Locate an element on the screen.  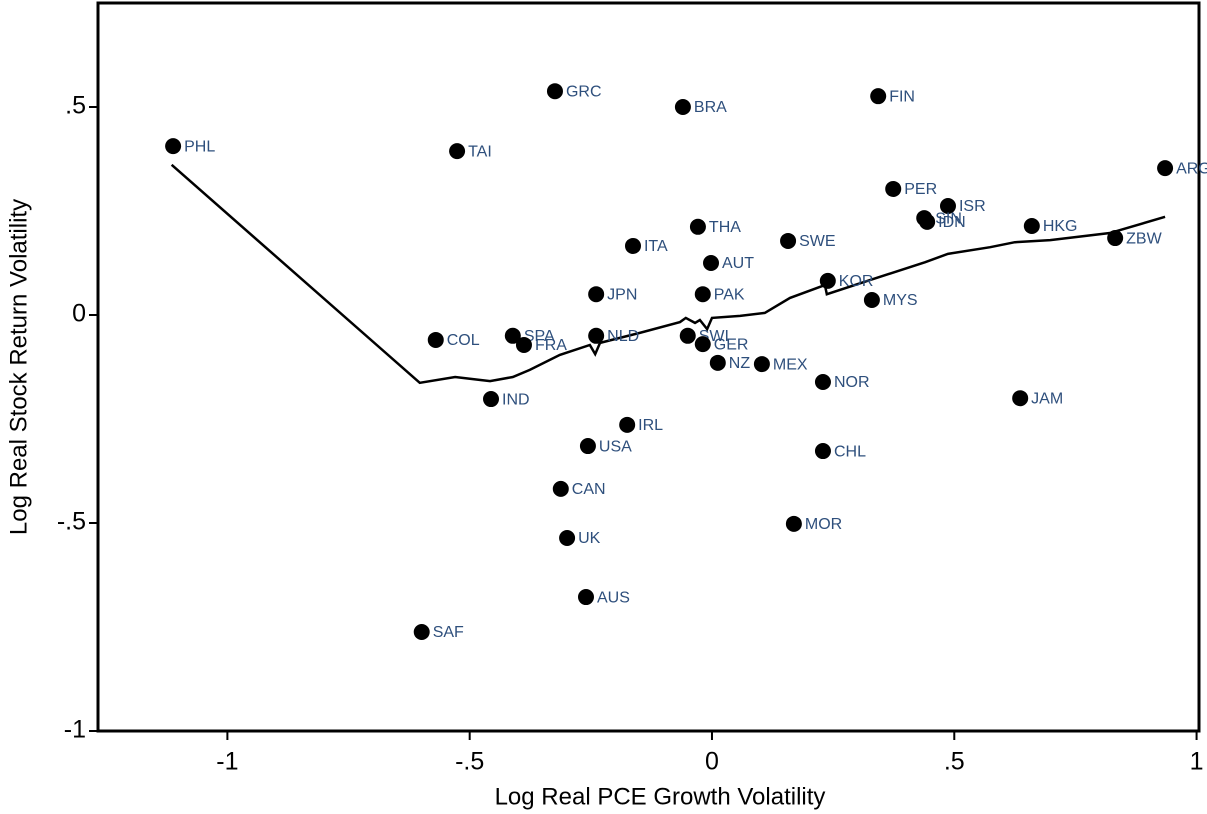
x-tick-label: -1 is located at coordinates (227, 762).